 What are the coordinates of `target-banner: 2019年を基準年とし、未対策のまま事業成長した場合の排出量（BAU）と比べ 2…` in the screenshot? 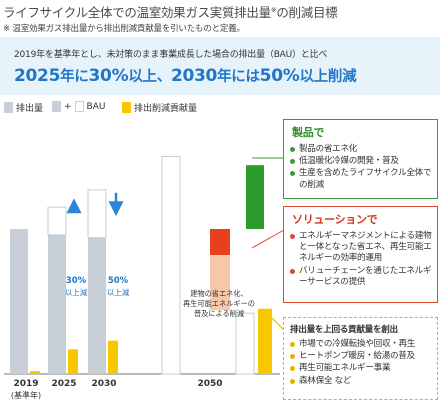 It's located at (220, 66).